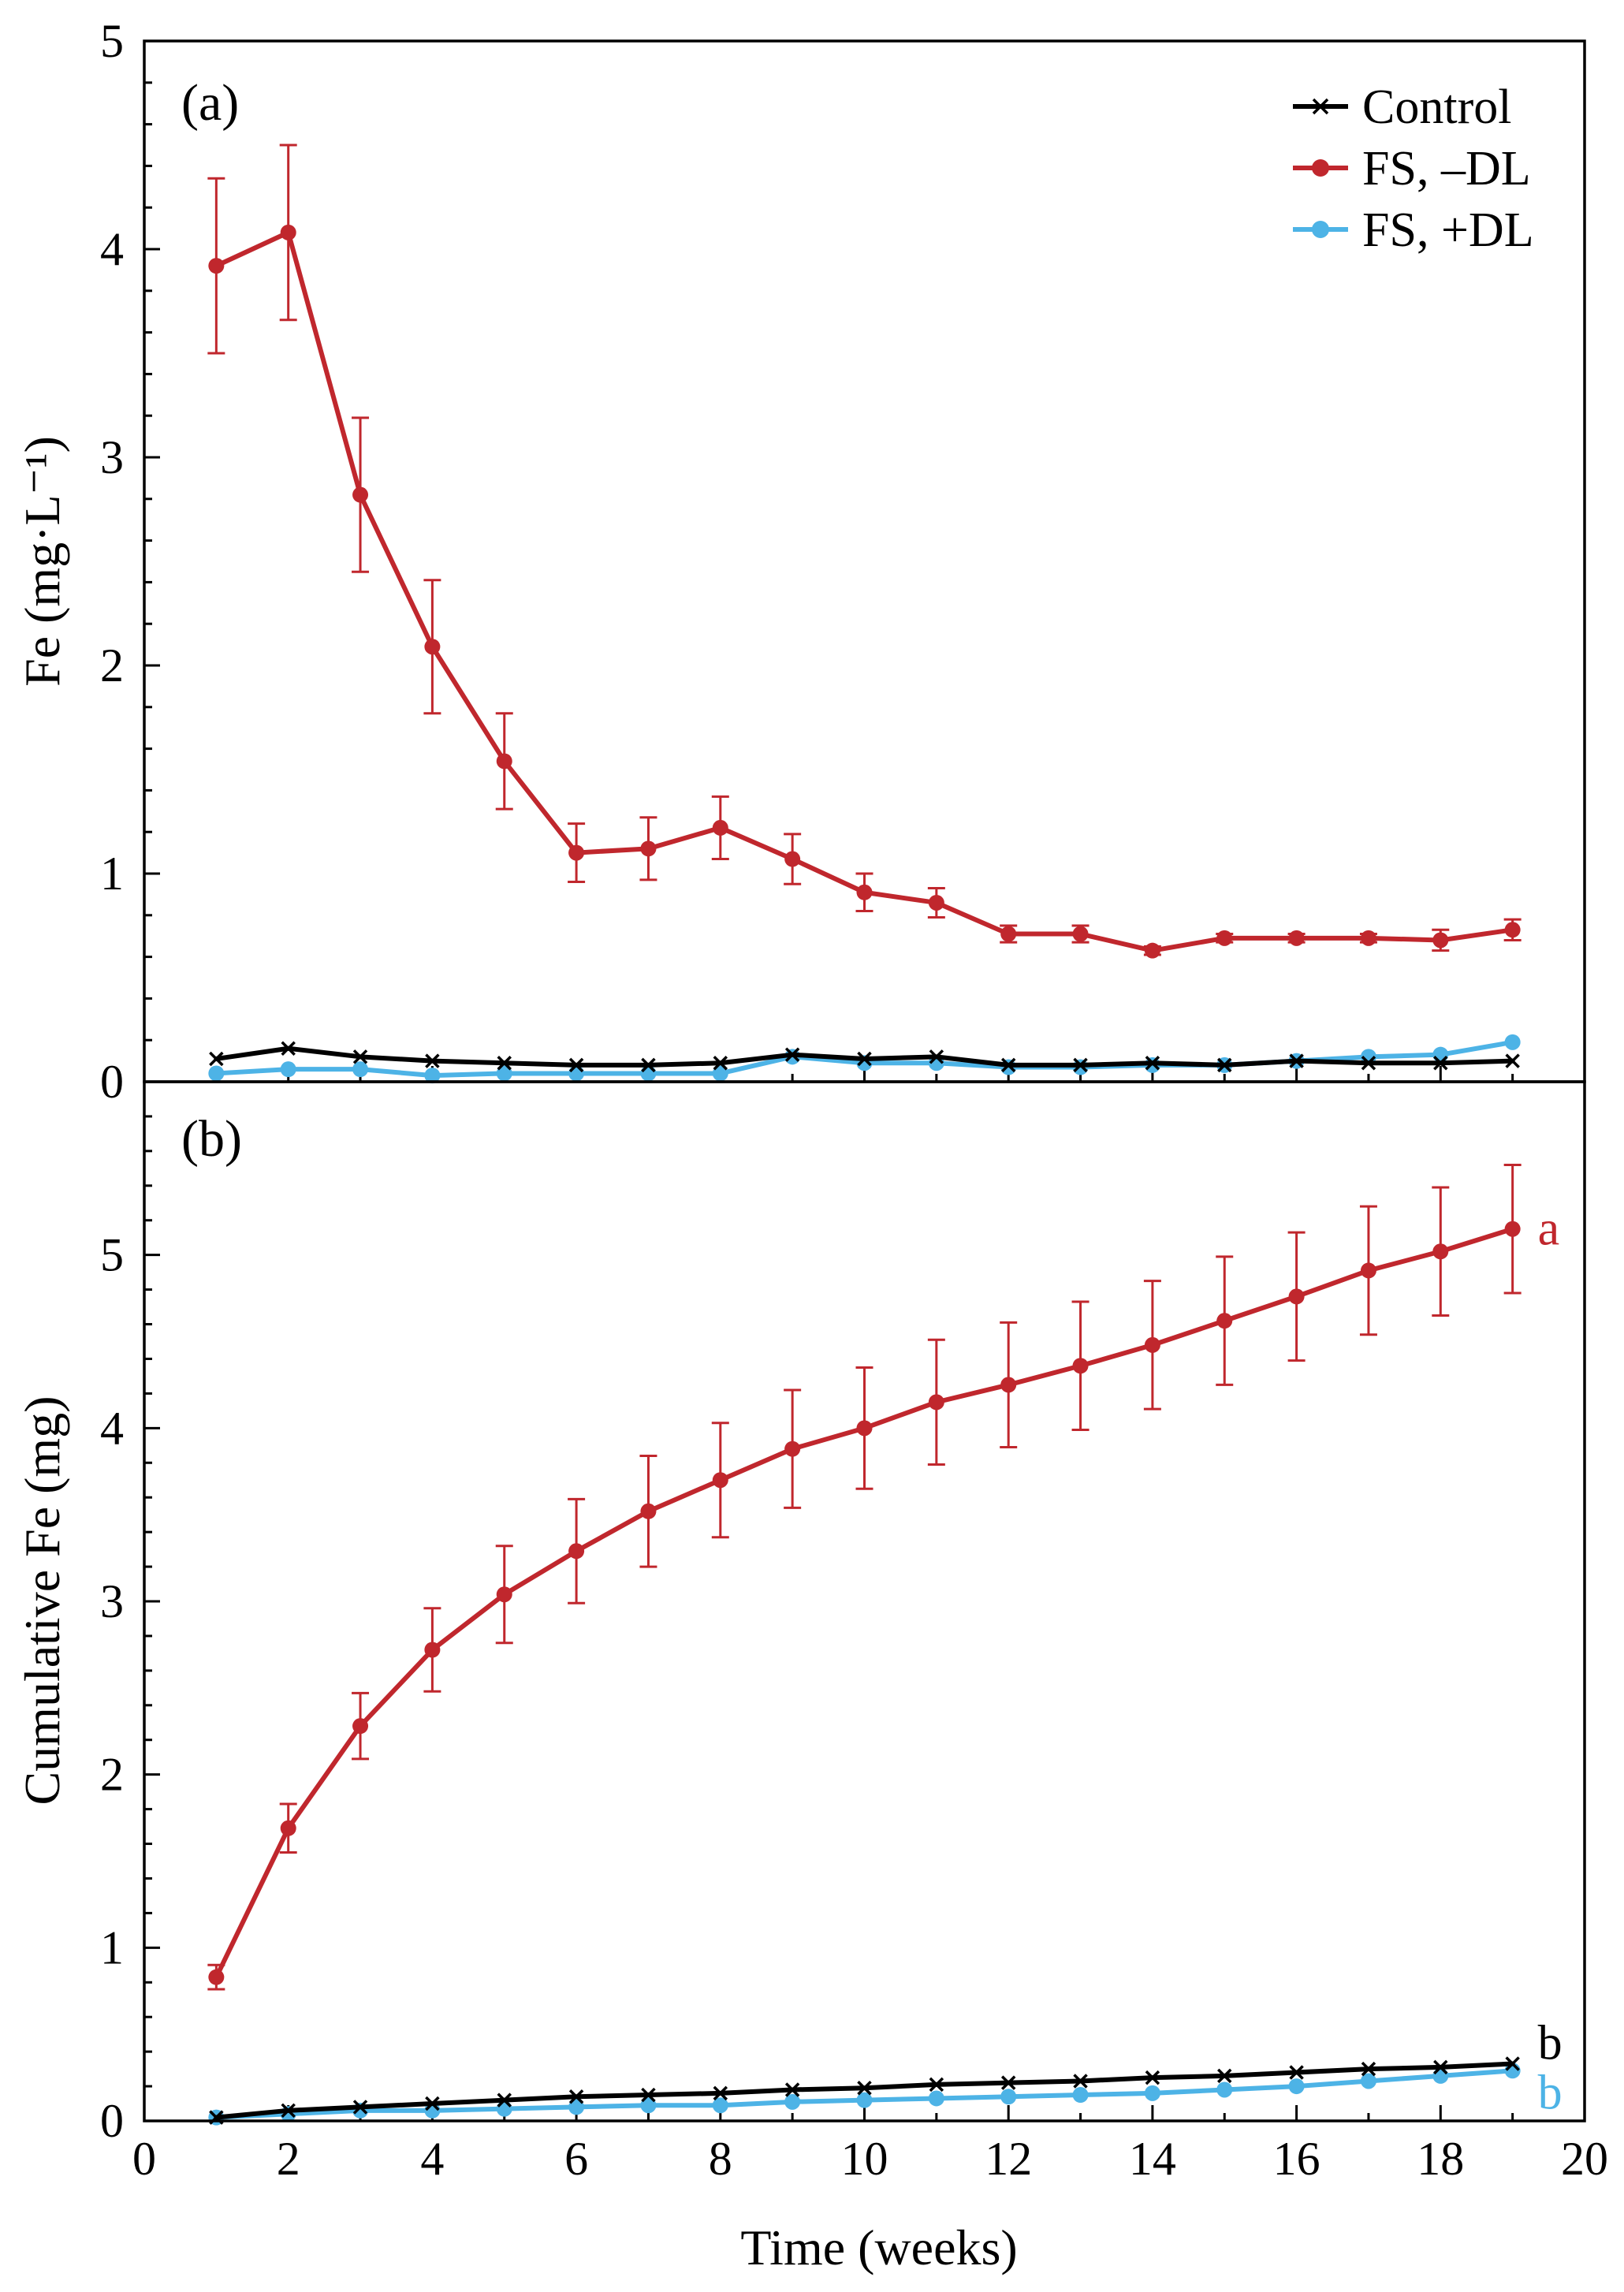  What do you see at coordinates (1320, 168) in the screenshot?
I see `legend-marker-fs-minus-dl` at bounding box center [1320, 168].